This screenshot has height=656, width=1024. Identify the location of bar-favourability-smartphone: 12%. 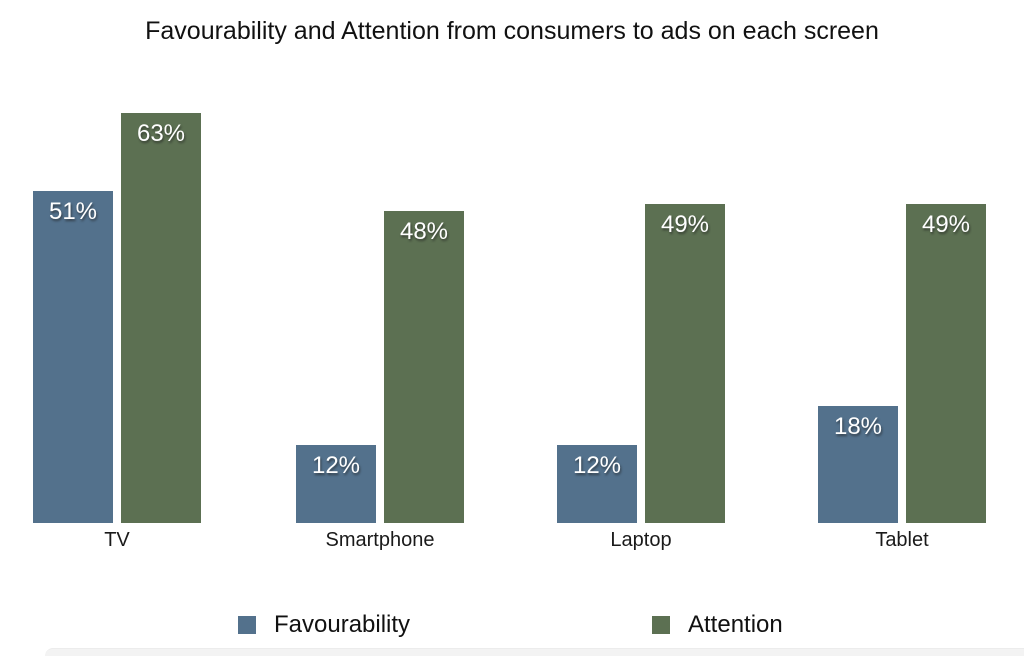
(336, 484).